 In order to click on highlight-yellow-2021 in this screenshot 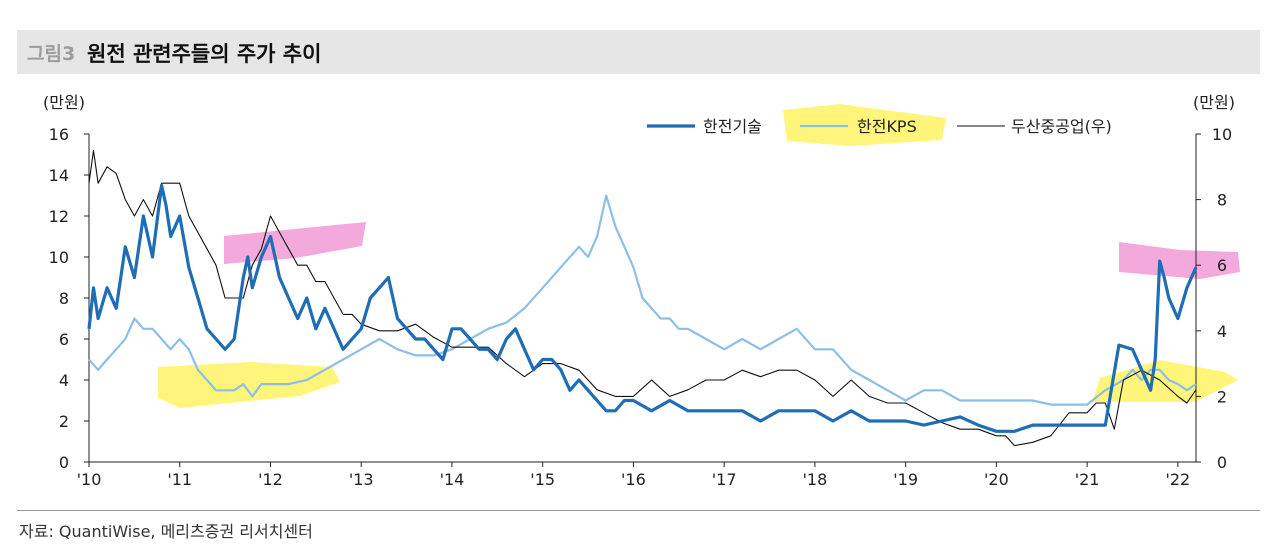, I will do `click(1165, 381)`.